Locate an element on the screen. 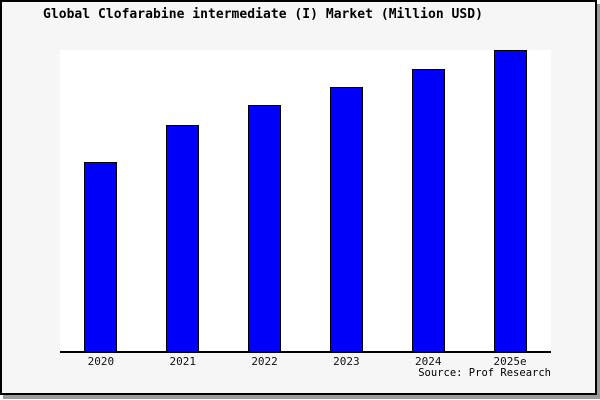 This screenshot has width=600, height=400. x-tick-label-2020: 2020 is located at coordinates (101, 361).